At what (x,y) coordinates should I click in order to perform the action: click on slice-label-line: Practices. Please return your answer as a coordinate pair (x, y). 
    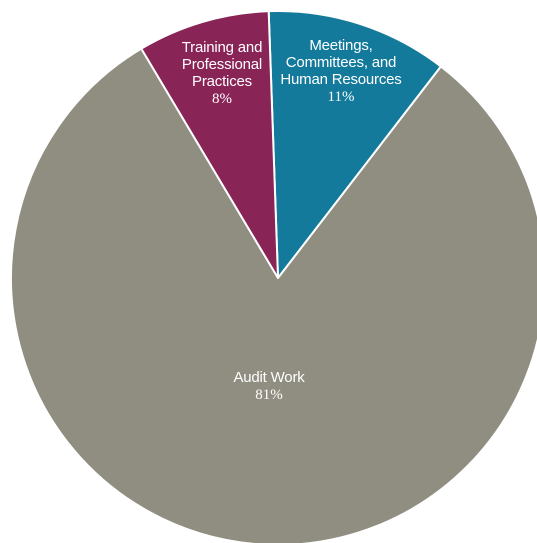
    Looking at the image, I should click on (222, 81).